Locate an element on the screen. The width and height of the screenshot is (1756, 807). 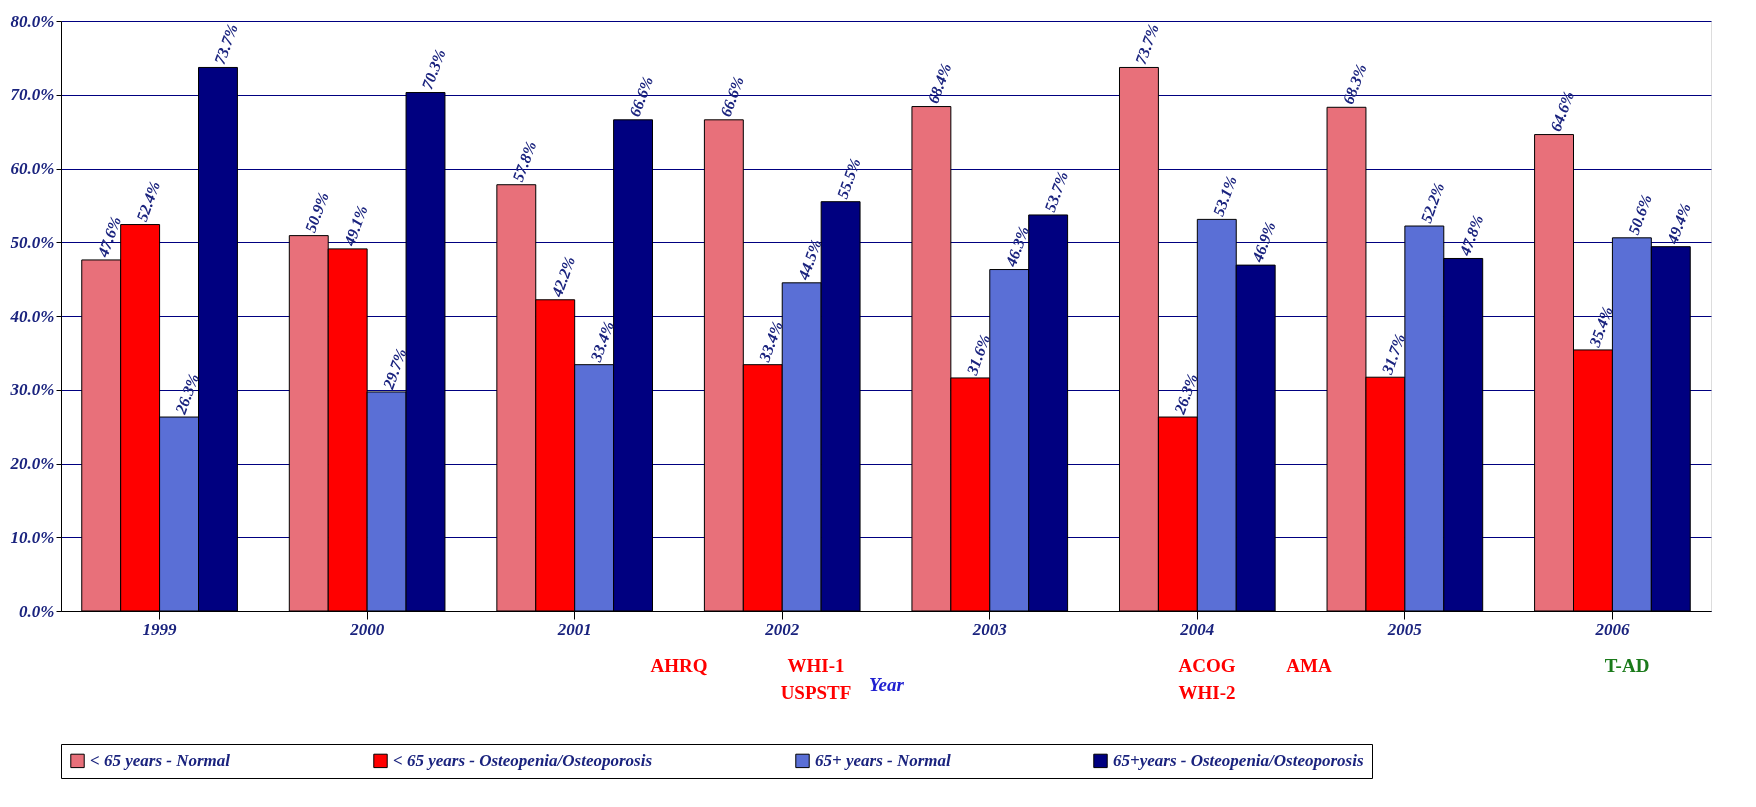
data-label: 68.4% is located at coordinates (939, 83).